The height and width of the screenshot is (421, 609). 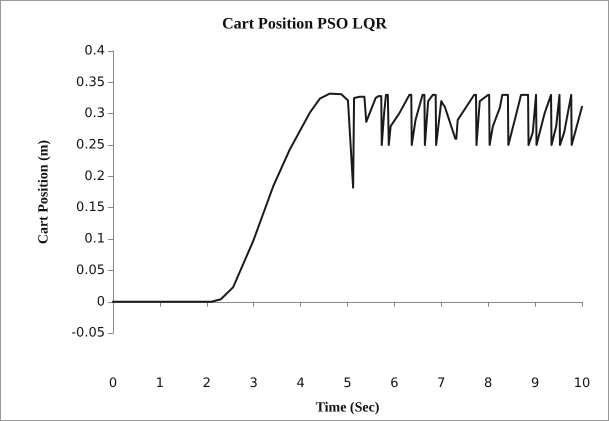 I want to click on chart-title: Cart Position PSO LQR, so click(x=305, y=24).